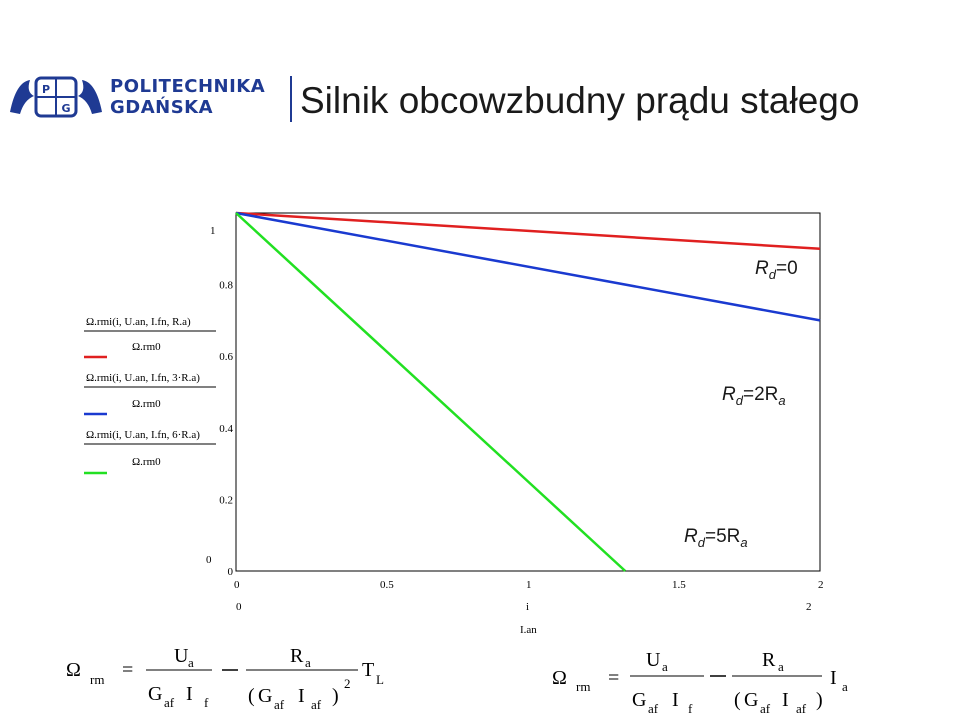 This screenshot has width=960, height=717. What do you see at coordinates (387, 585) in the screenshot?
I see `x-tick-label-1: 0.5` at bounding box center [387, 585].